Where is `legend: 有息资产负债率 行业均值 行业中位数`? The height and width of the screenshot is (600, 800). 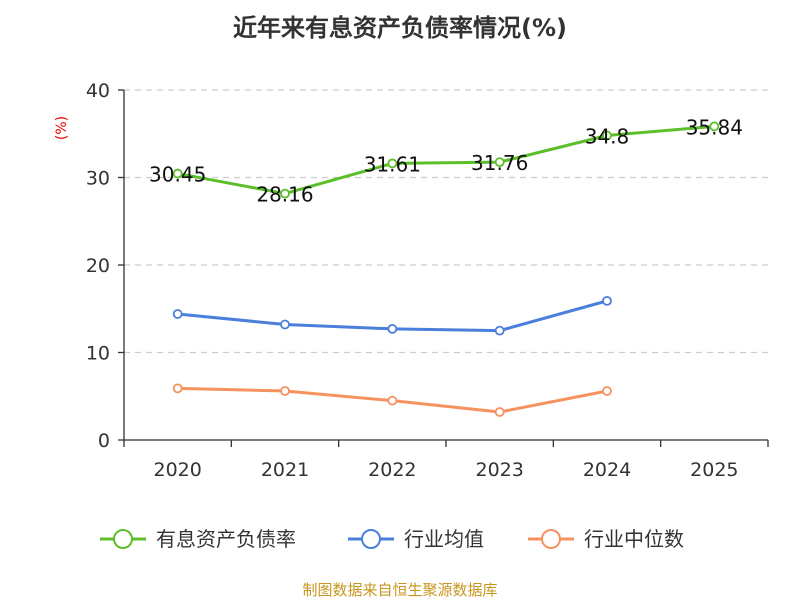 legend: 有息资产负债率 行业均值 行业中位数 is located at coordinates (392, 539).